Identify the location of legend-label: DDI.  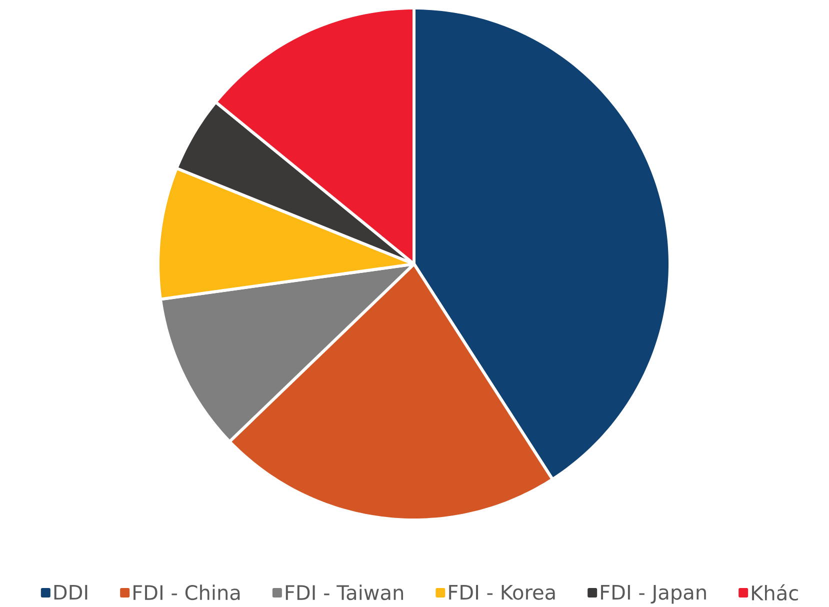
(71, 592).